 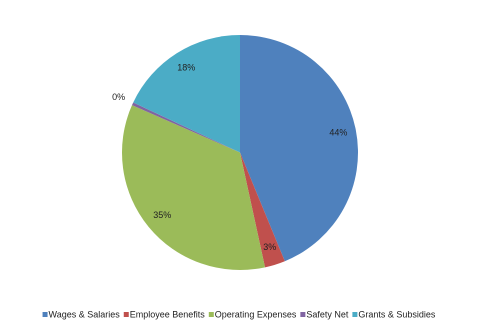 What do you see at coordinates (397, 314) in the screenshot?
I see `legend-label: Grants & Subsidies` at bounding box center [397, 314].